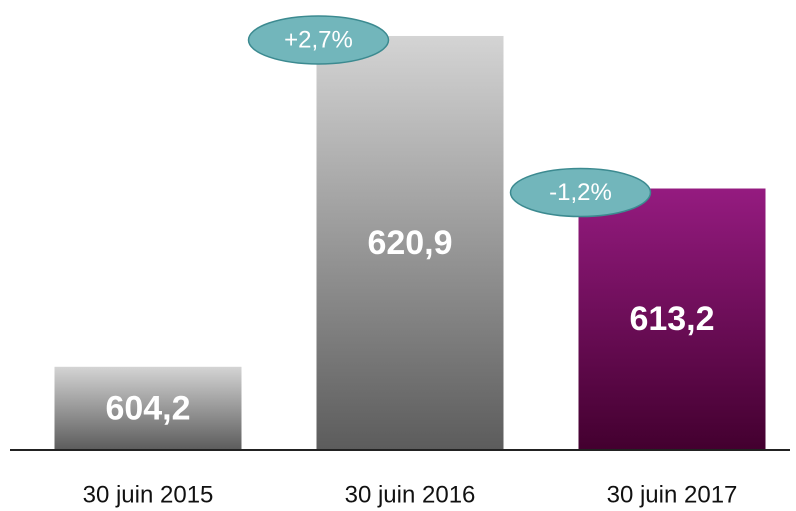  Describe the element at coordinates (410, 494) in the screenshot. I see `x-tick-label: 30 juin 2016` at that location.